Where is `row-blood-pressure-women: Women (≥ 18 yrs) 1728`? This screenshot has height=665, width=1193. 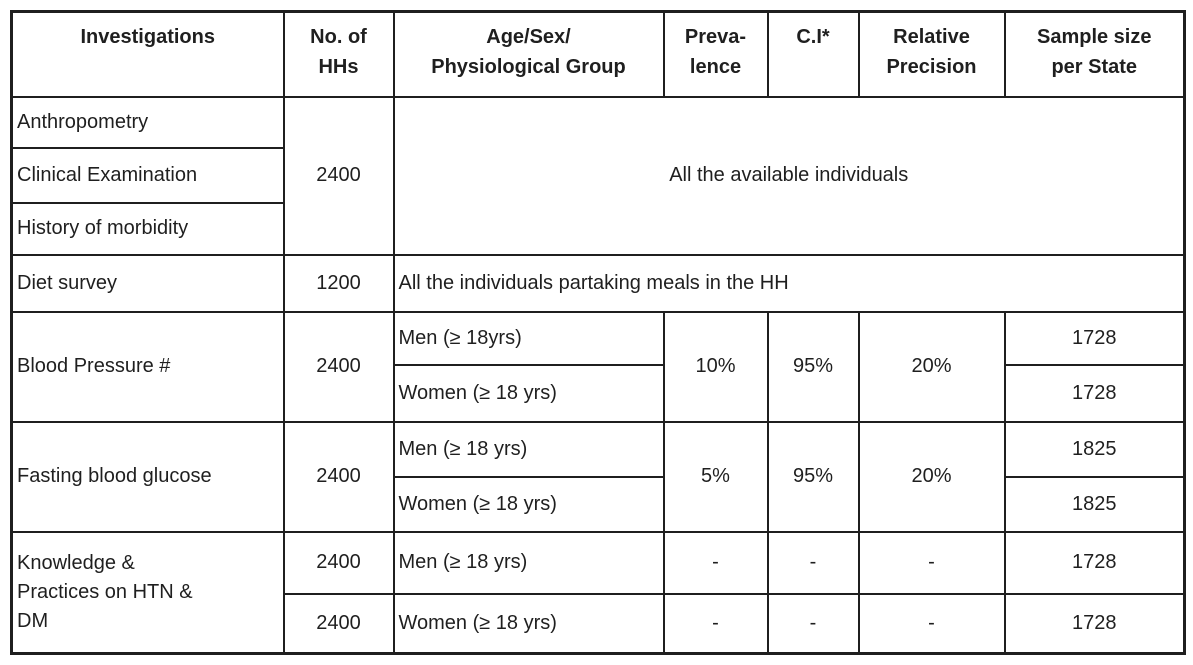 row-blood-pressure-women: Women (≥ 18 yrs) 1728 is located at coordinates (599, 393).